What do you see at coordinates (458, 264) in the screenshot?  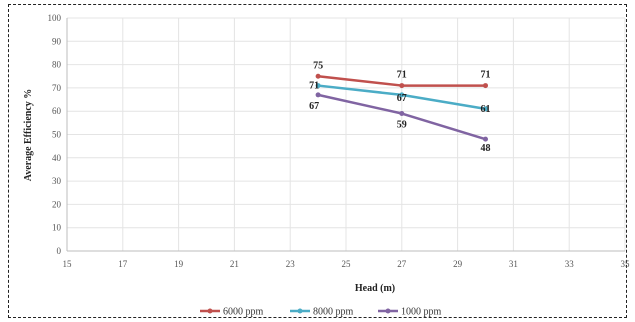 I see `x-tick-label: 29` at bounding box center [458, 264].